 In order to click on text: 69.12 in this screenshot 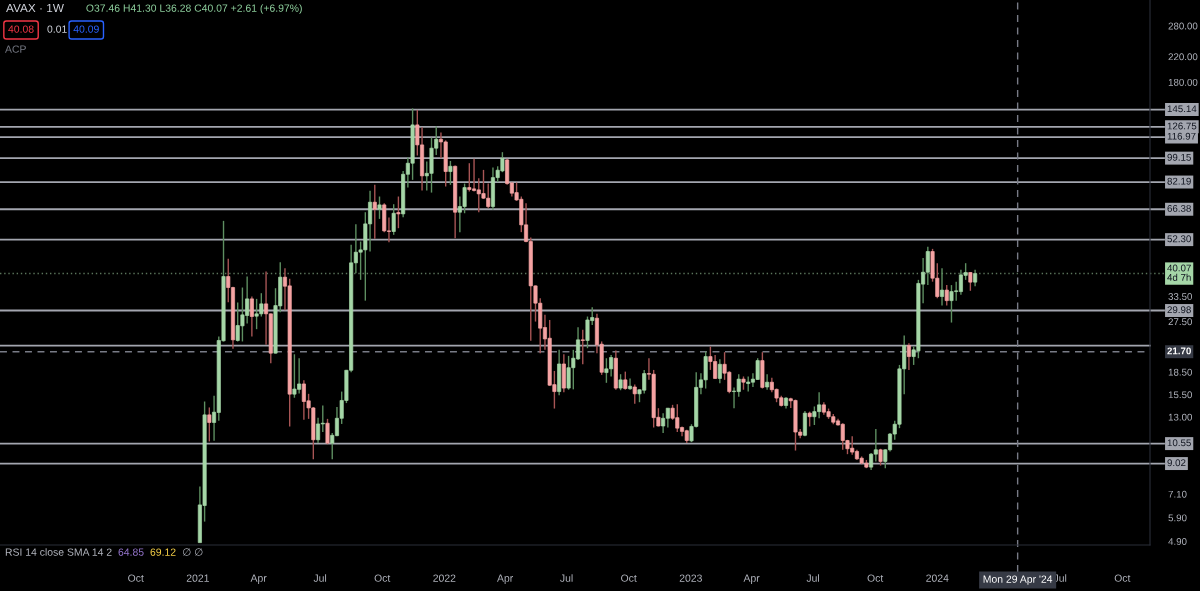, I will do `click(163, 552)`.